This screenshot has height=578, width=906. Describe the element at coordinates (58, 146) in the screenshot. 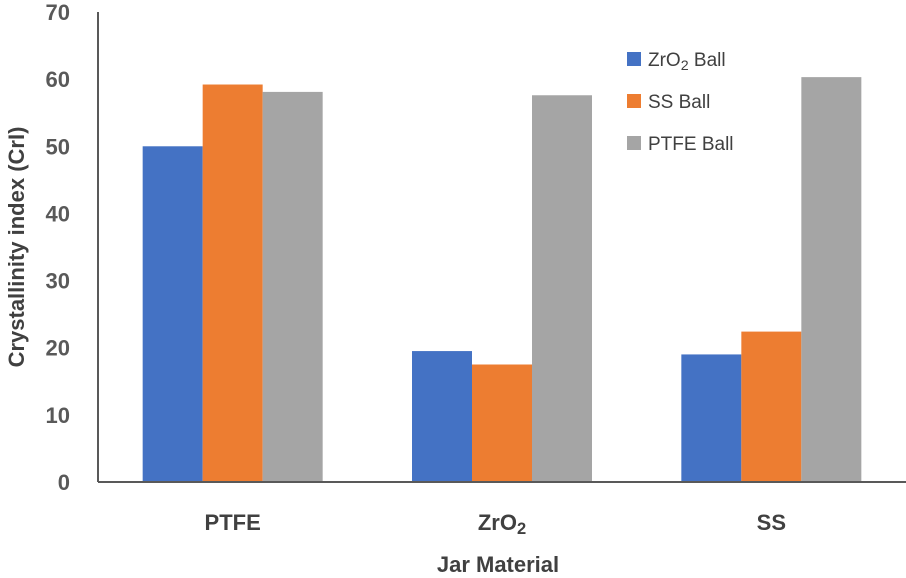

I see `y-tick-label: 50` at that location.